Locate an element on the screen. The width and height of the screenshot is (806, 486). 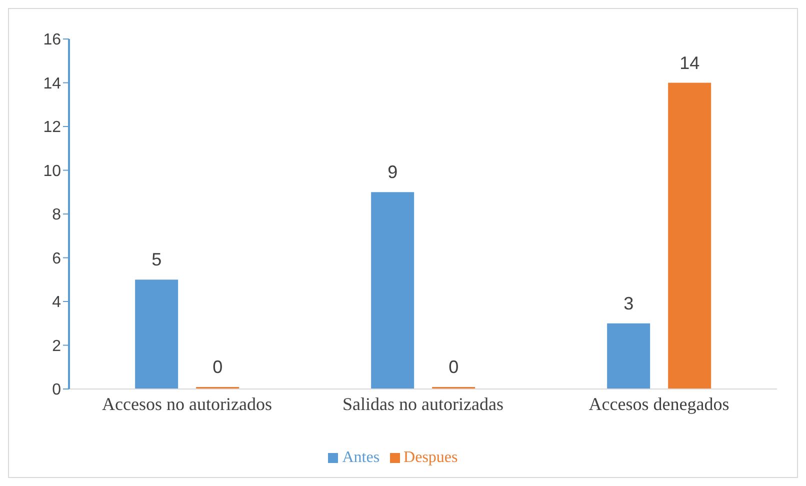
legend-label: Despues is located at coordinates (431, 457).